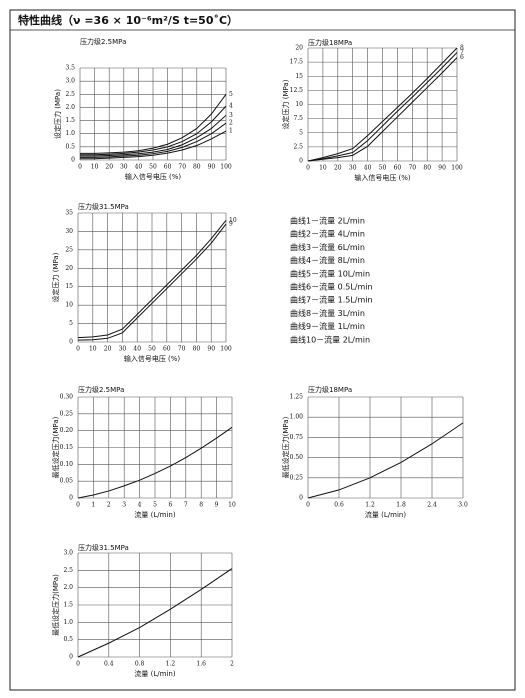  Describe the element at coordinates (217, 505) in the screenshot. I see `x-tick-label: 9` at that location.